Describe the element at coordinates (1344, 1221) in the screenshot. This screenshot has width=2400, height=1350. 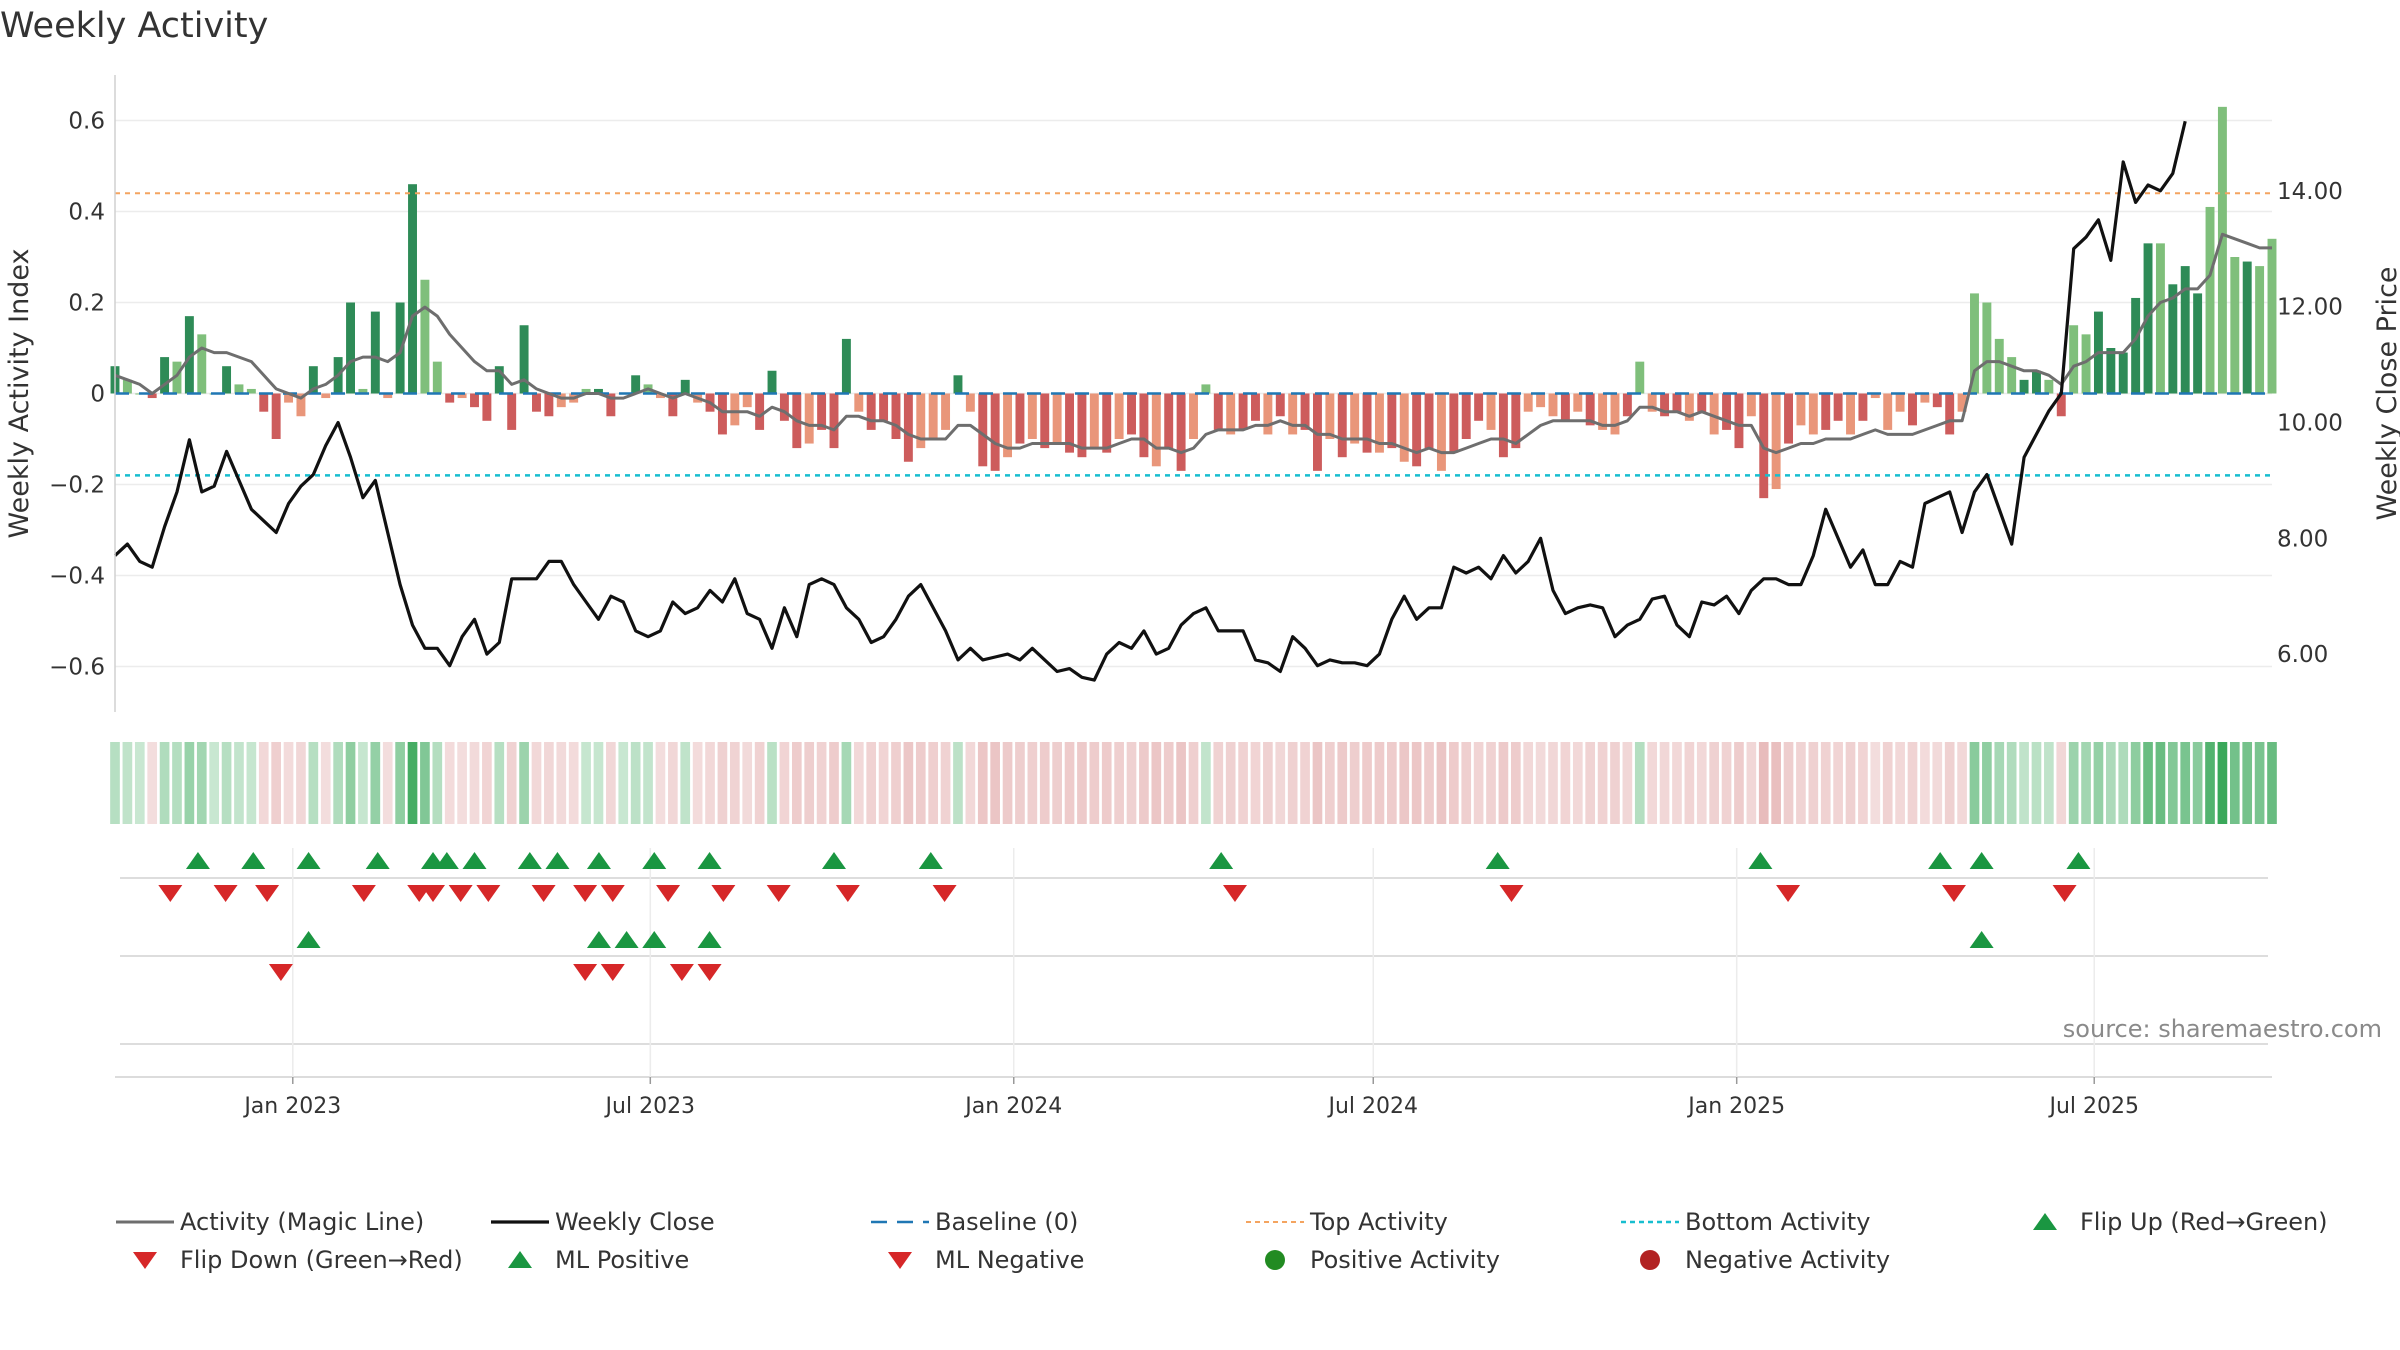
I see `legend-item-top: Top Activity` at that location.